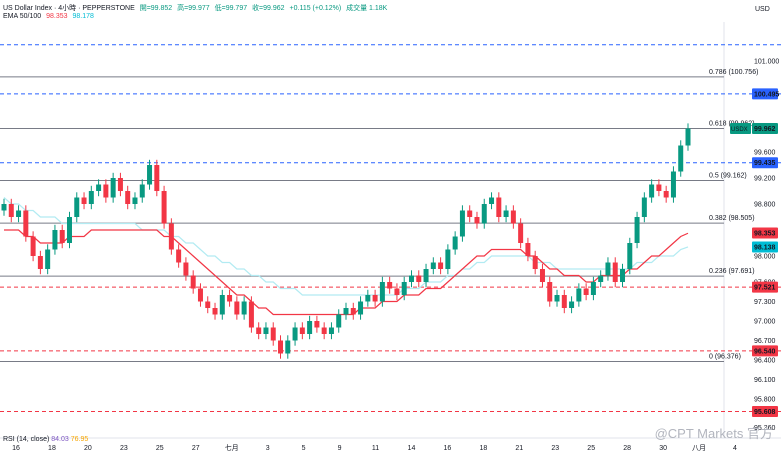  I want to click on rsi-legend: RSI (14, close) 84.03 76.95, so click(45, 439).